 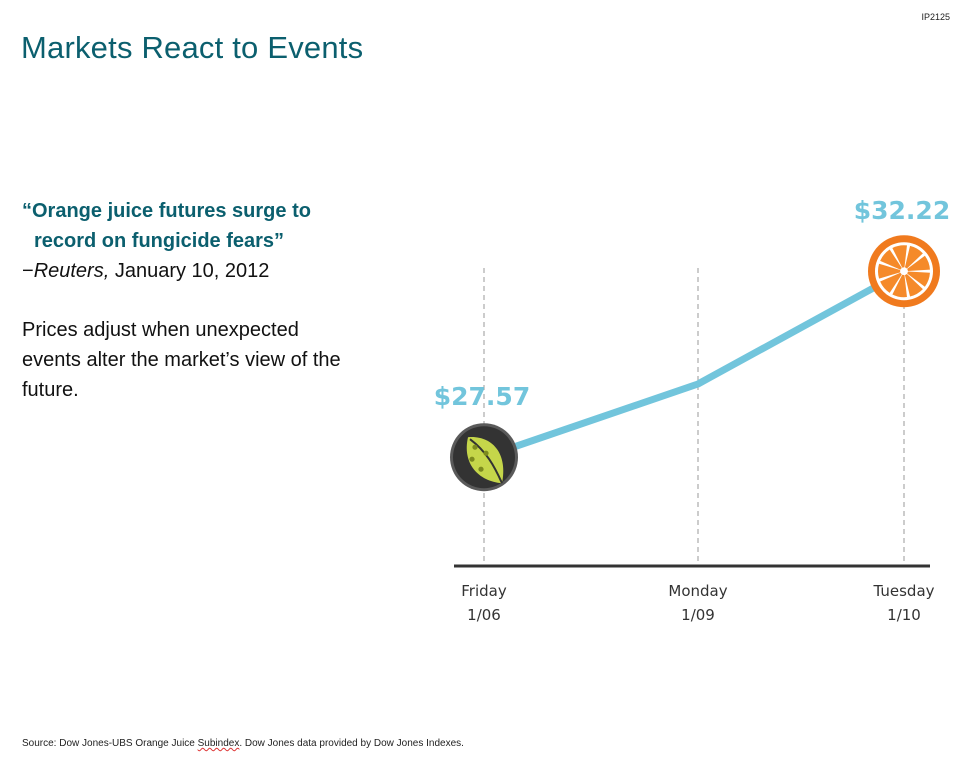 I want to click on price-label-1: $32.22, so click(x=902, y=210).